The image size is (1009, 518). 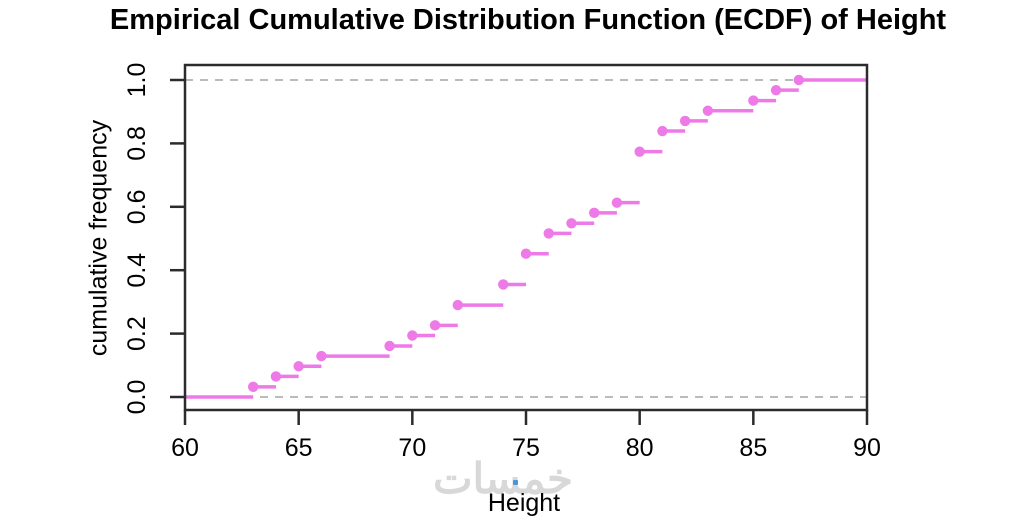 What do you see at coordinates (137, 206) in the screenshot?
I see `y-tick-label: 0.6` at bounding box center [137, 206].